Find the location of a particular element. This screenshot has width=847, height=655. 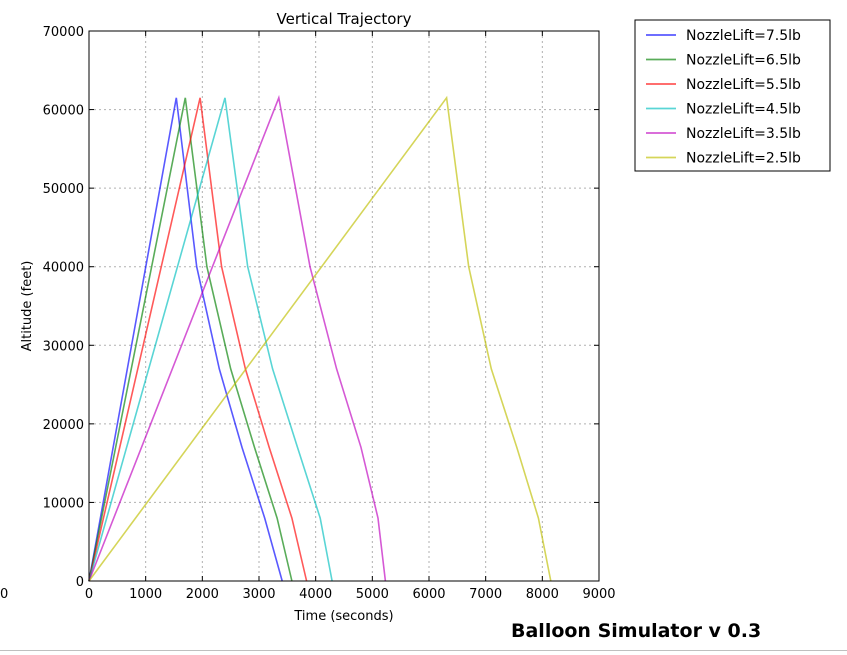

divider is located at coordinates (423, 650).